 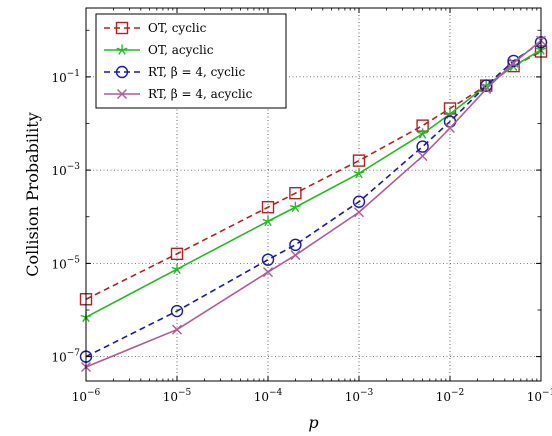 I want to click on legend-label: RT, β = 4, acyclic, so click(x=200, y=94).